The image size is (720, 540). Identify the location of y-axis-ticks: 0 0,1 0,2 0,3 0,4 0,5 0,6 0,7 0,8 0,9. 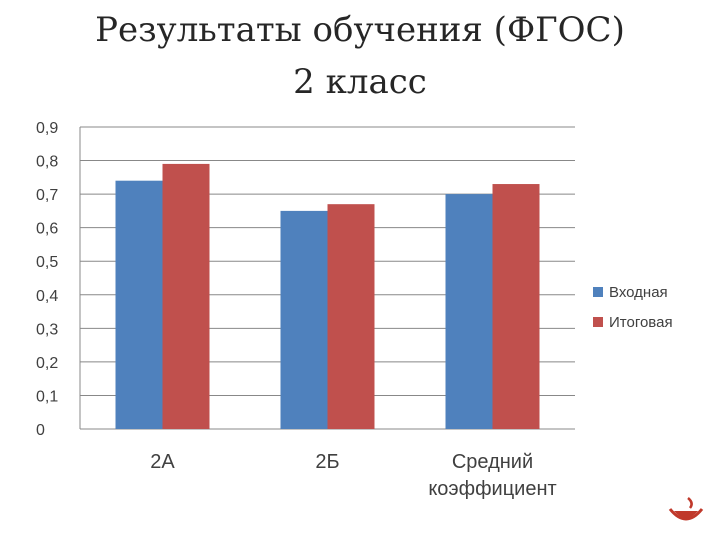
(47, 279).